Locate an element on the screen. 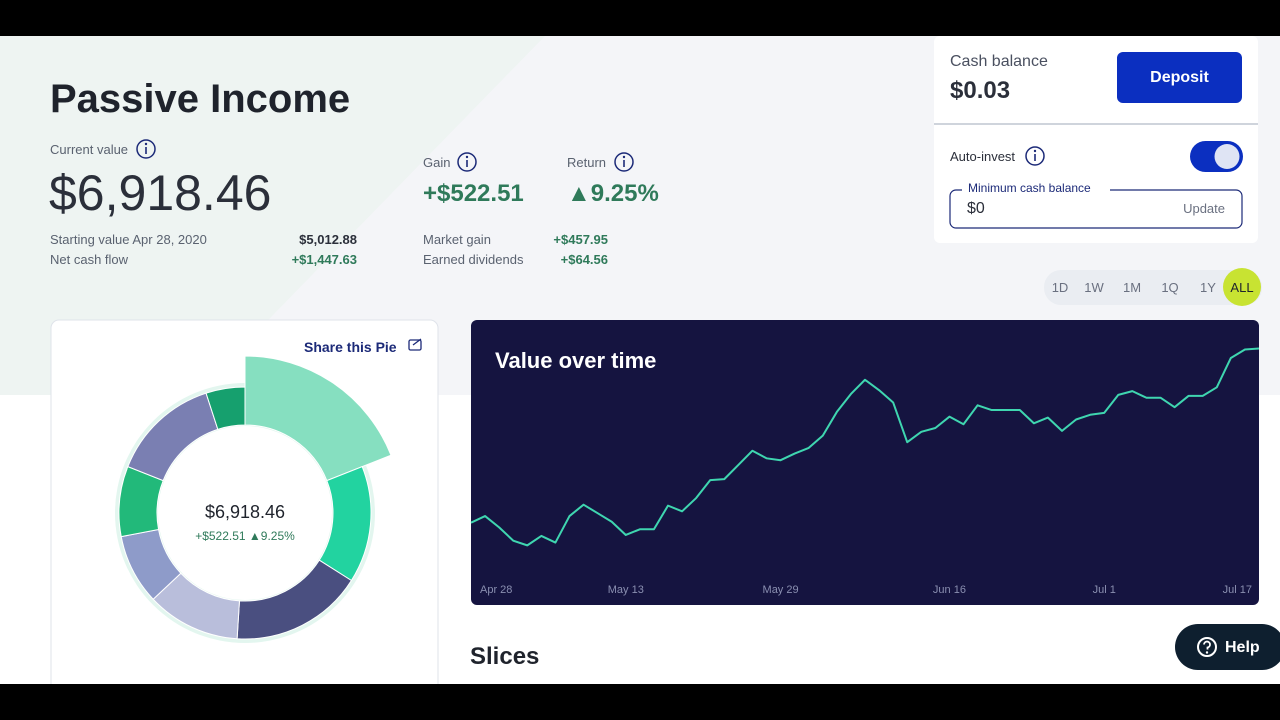 The image size is (1280, 720). bottom-bar is located at coordinates (640, 702).